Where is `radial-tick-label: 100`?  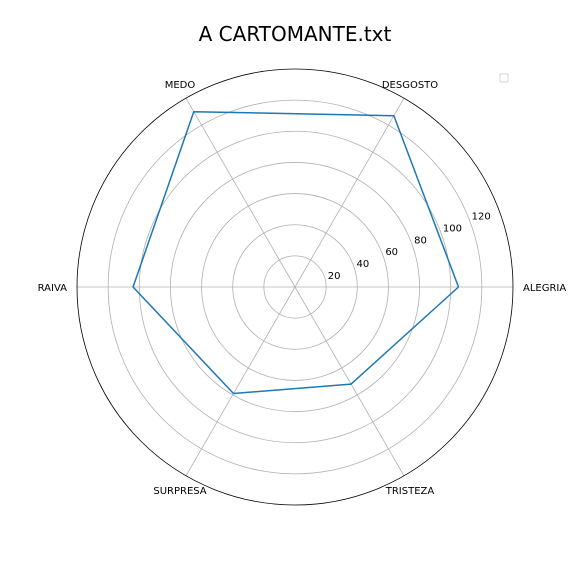
radial-tick-label: 100 is located at coordinates (452, 228).